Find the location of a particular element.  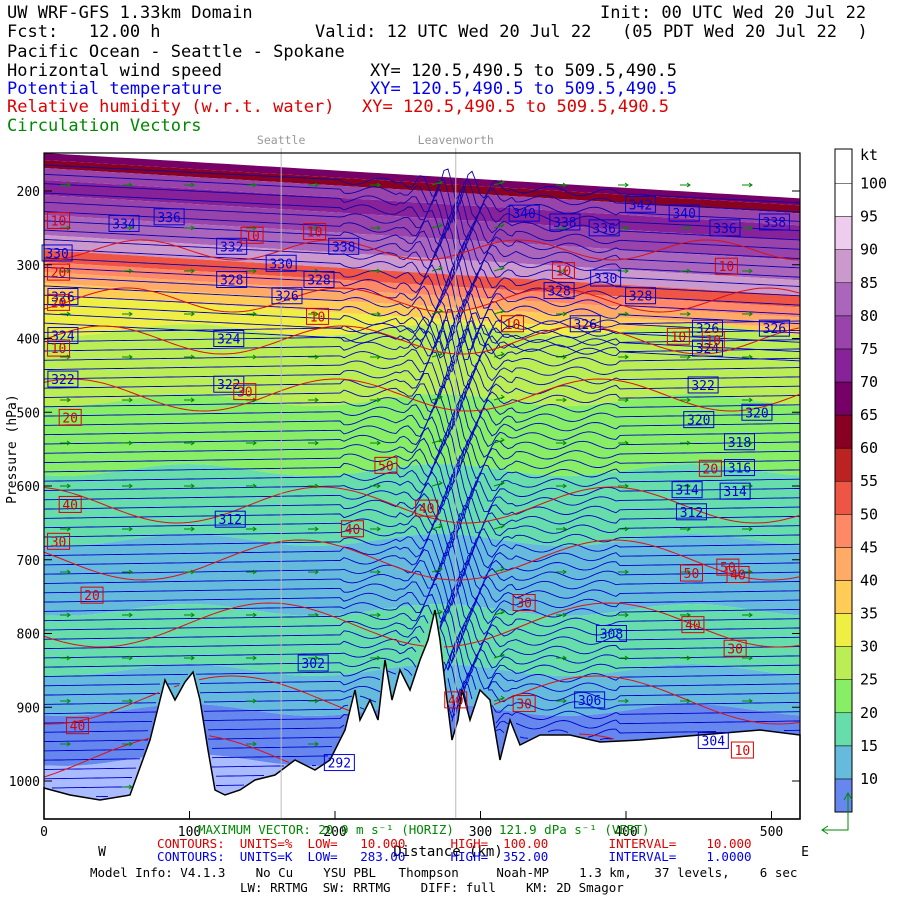

theta-label: 330 is located at coordinates (280, 264).